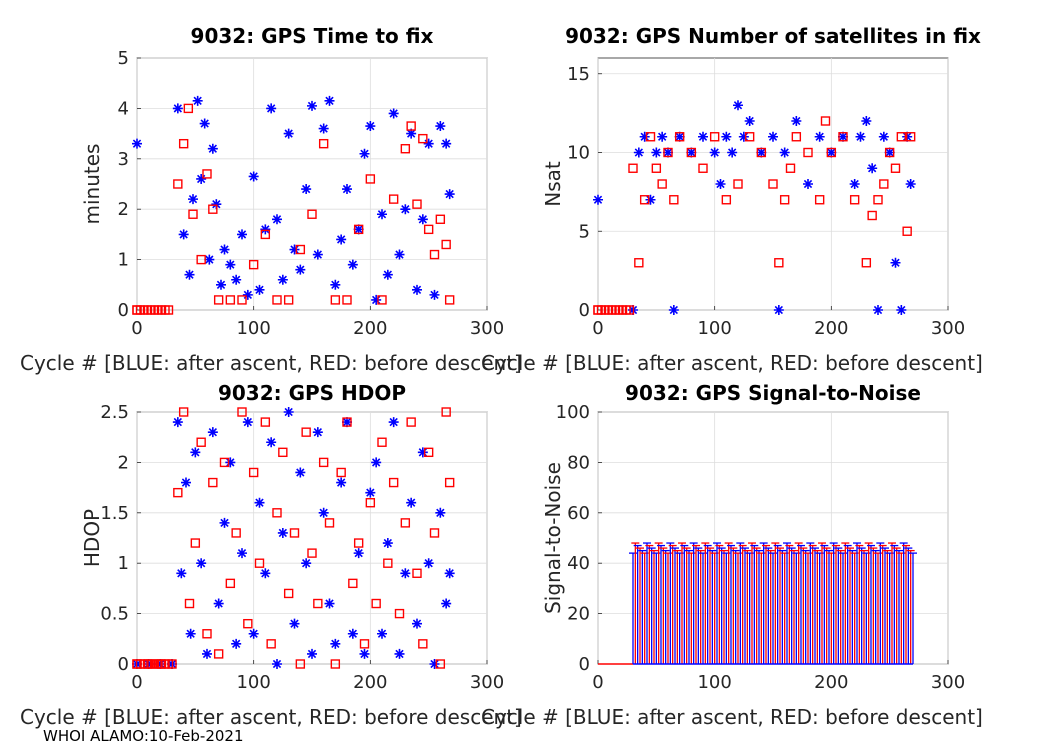  I want to click on y-tick-label: 2, so click(123, 462).